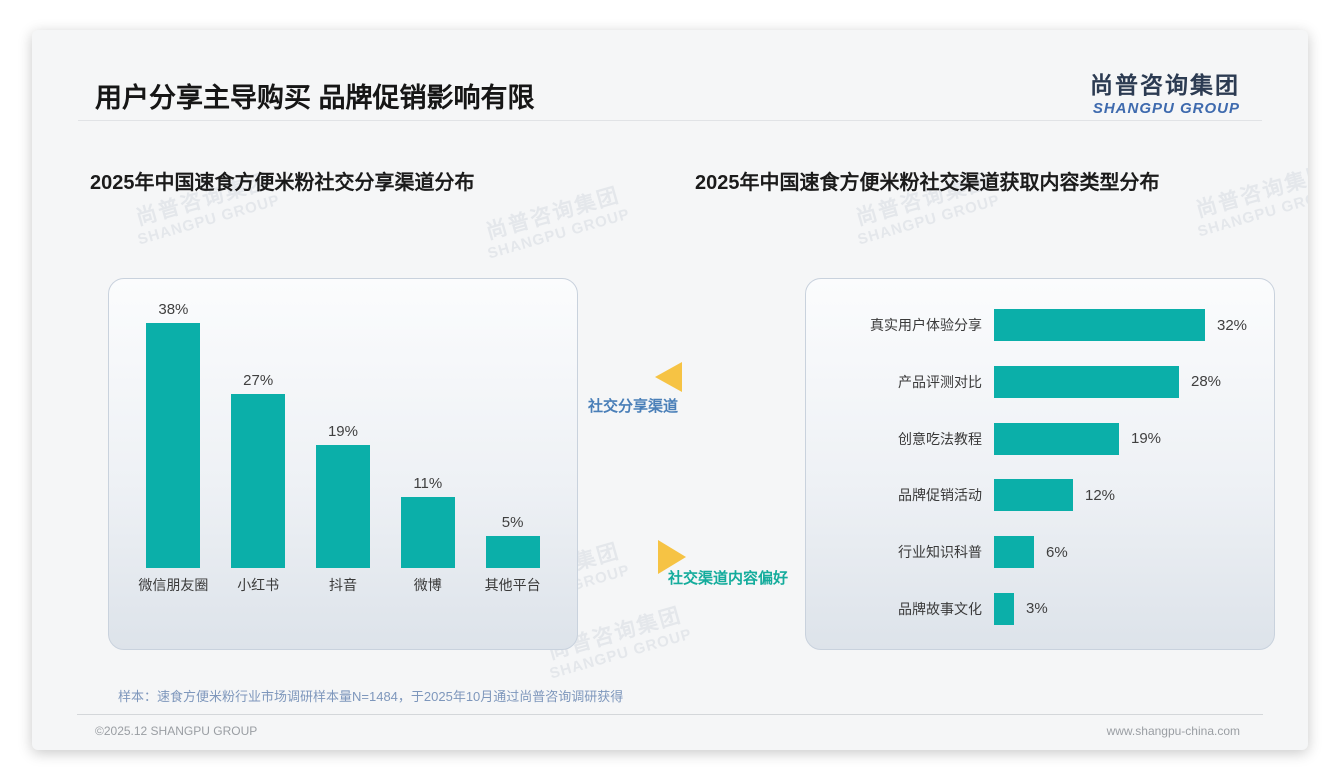 The height and width of the screenshot is (780, 1340). I want to click on chart-row: 创意吃法教程 19%, so click(1046, 438).